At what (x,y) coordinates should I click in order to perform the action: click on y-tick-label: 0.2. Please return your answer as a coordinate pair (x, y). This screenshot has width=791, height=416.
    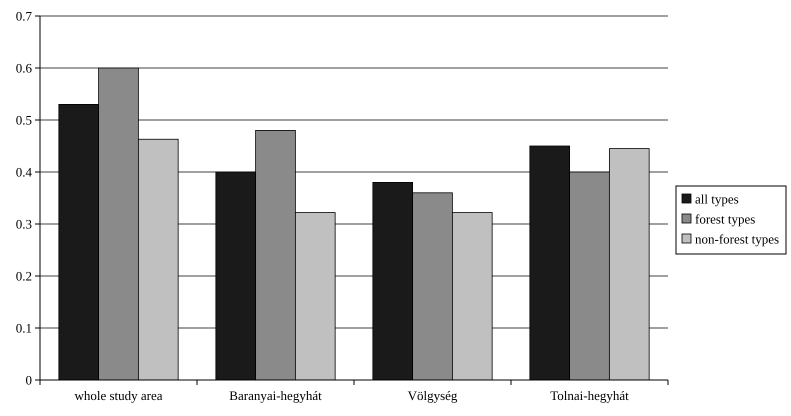
    Looking at the image, I should click on (24, 276).